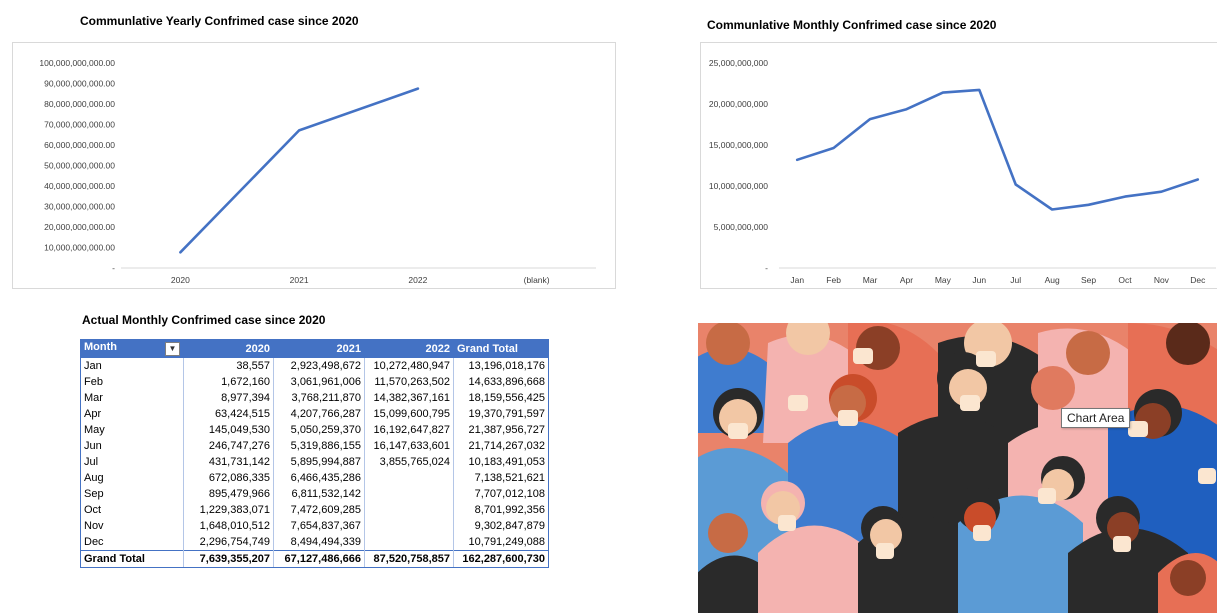  I want to click on value-cell: 1,648,010,512, so click(228, 526).